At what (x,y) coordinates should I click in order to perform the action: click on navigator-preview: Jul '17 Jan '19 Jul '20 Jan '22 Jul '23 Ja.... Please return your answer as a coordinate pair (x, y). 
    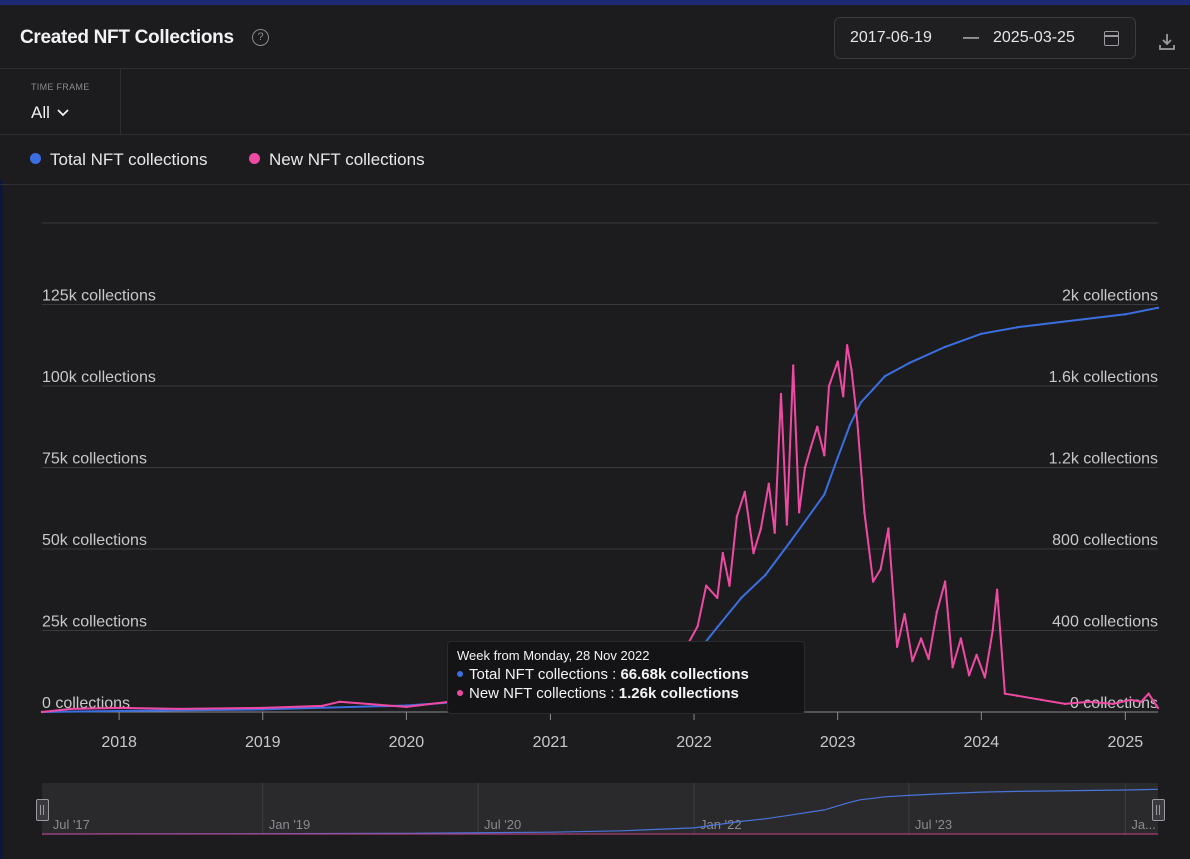
    Looking at the image, I should click on (600, 809).